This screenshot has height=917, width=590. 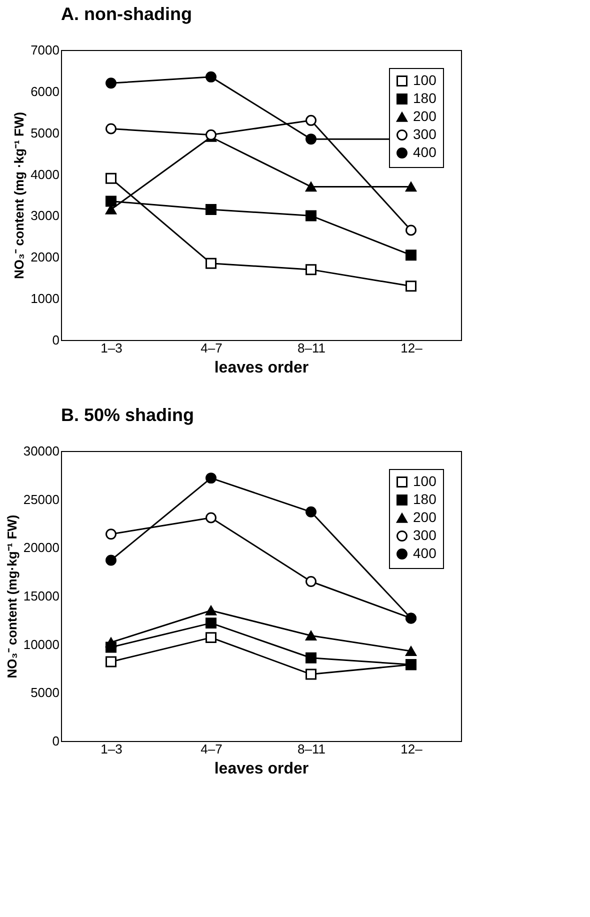 I want to click on y-tick-label: 6000, so click(x=45, y=91).